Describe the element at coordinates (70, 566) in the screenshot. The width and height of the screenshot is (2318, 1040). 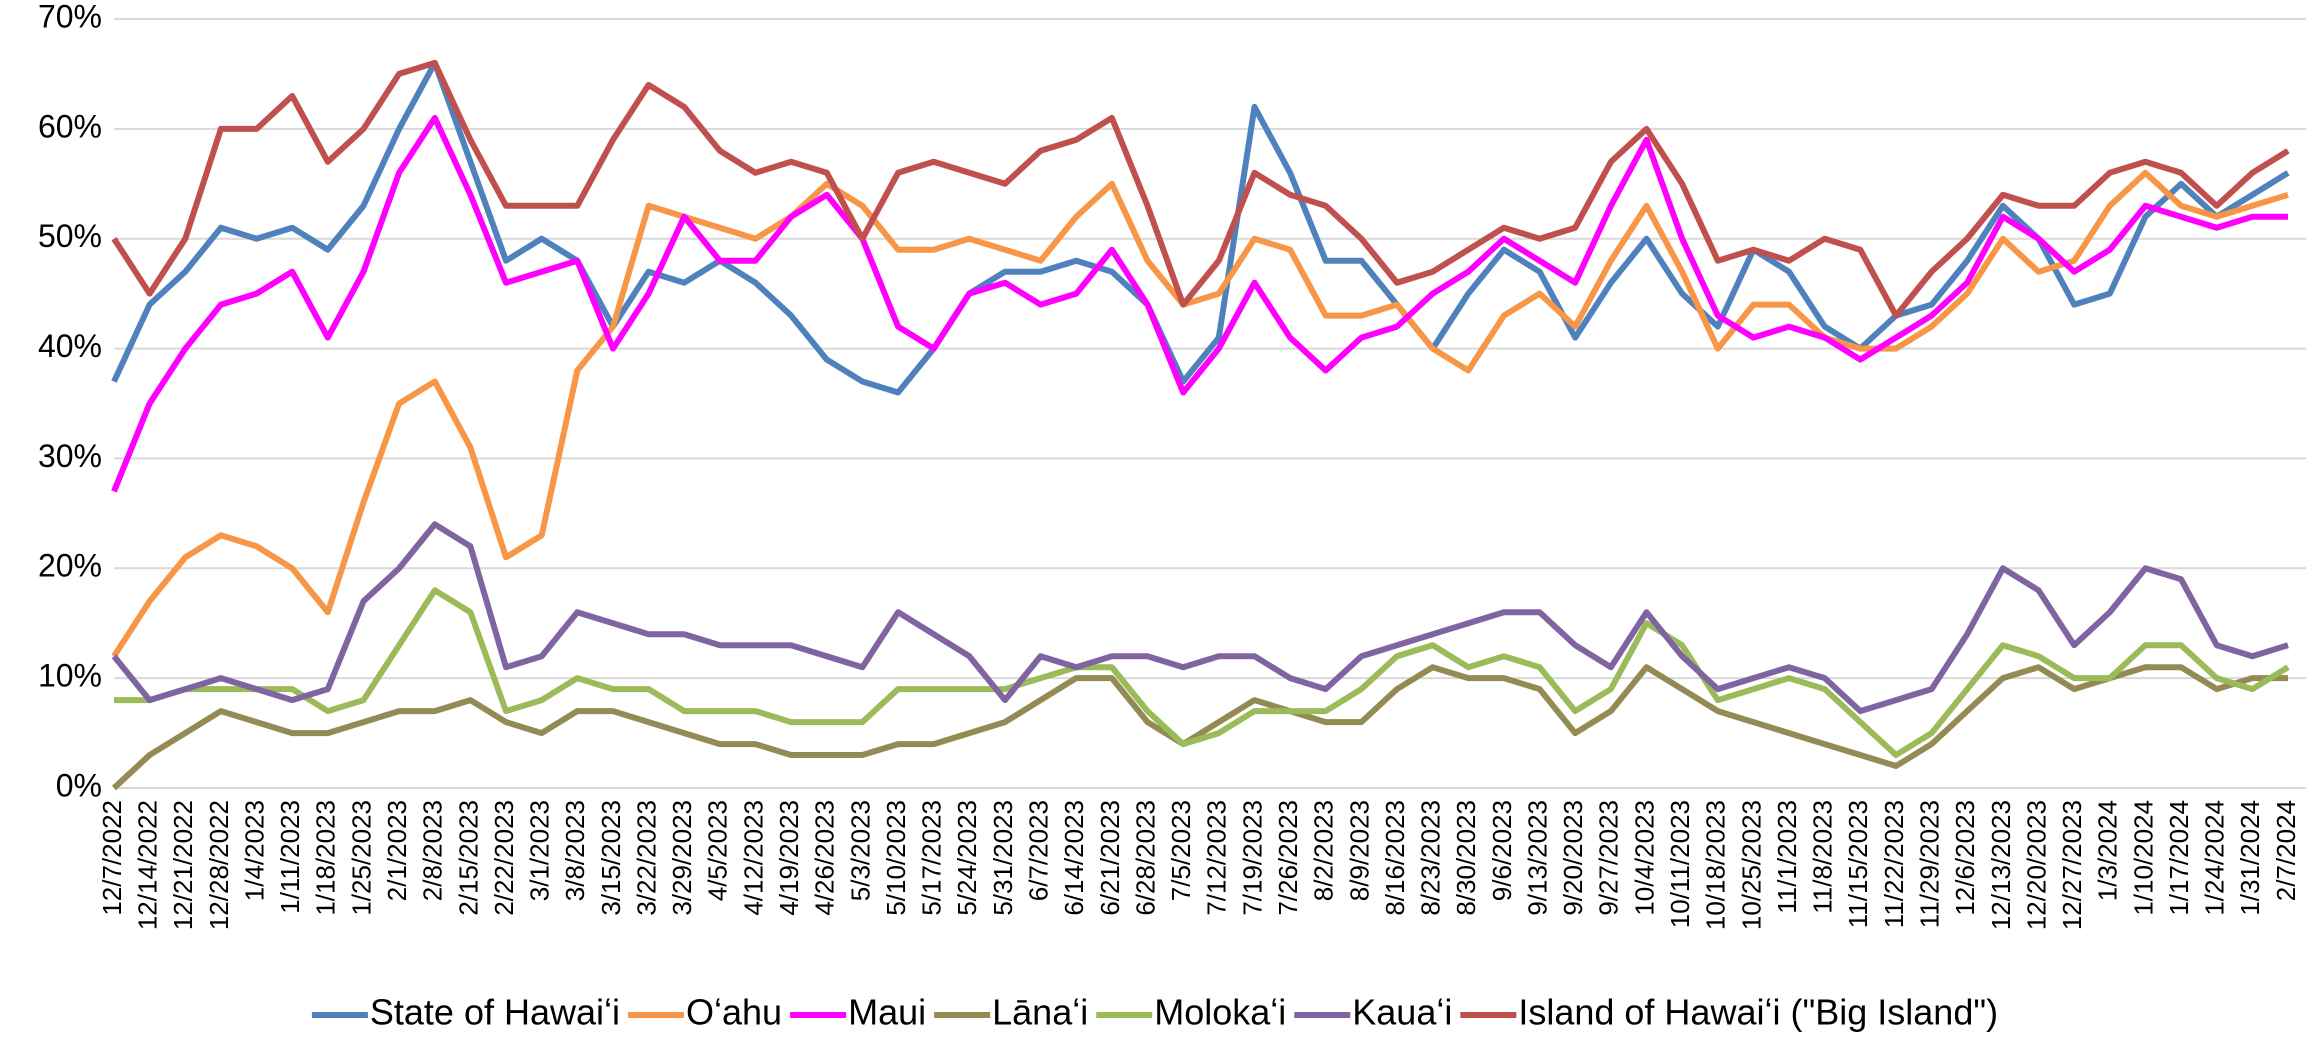
I see `y-tick-label: 20%` at that location.